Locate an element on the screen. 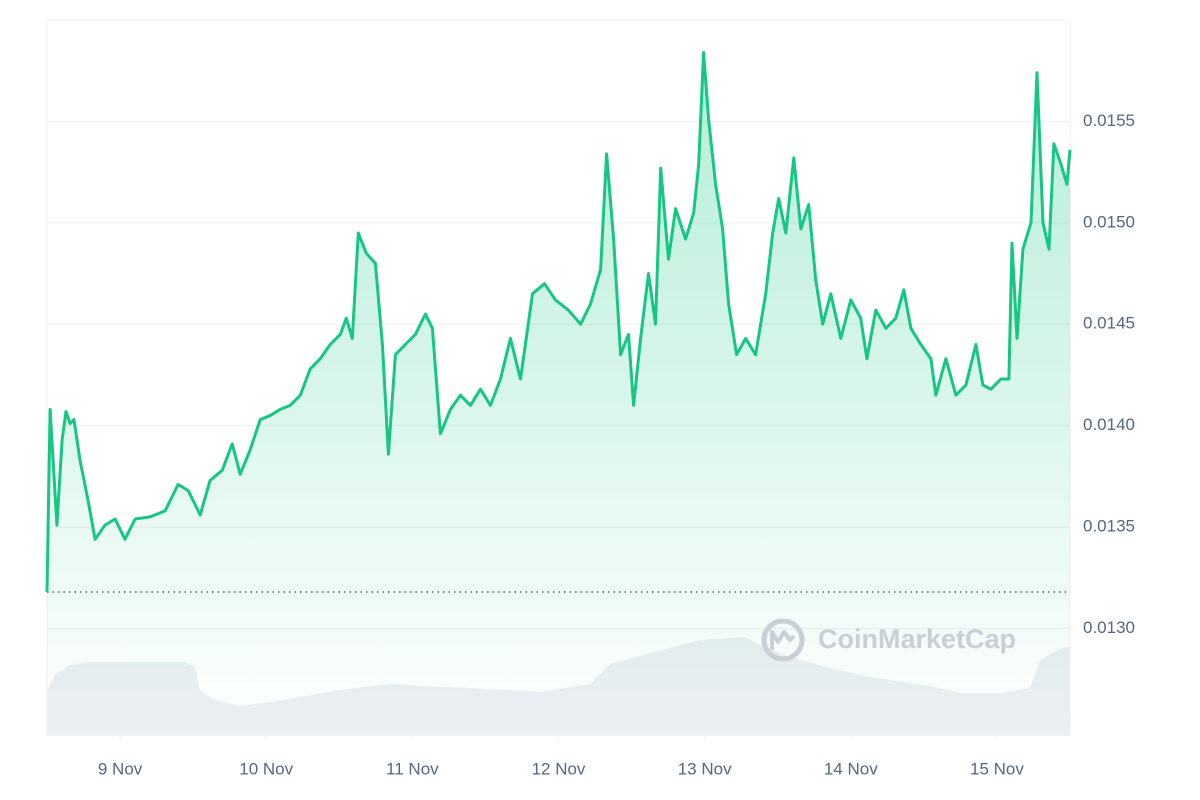 Image resolution: width=1200 pixels, height=800 pixels. y-tick-label: 0.0145 is located at coordinates (1109, 323).